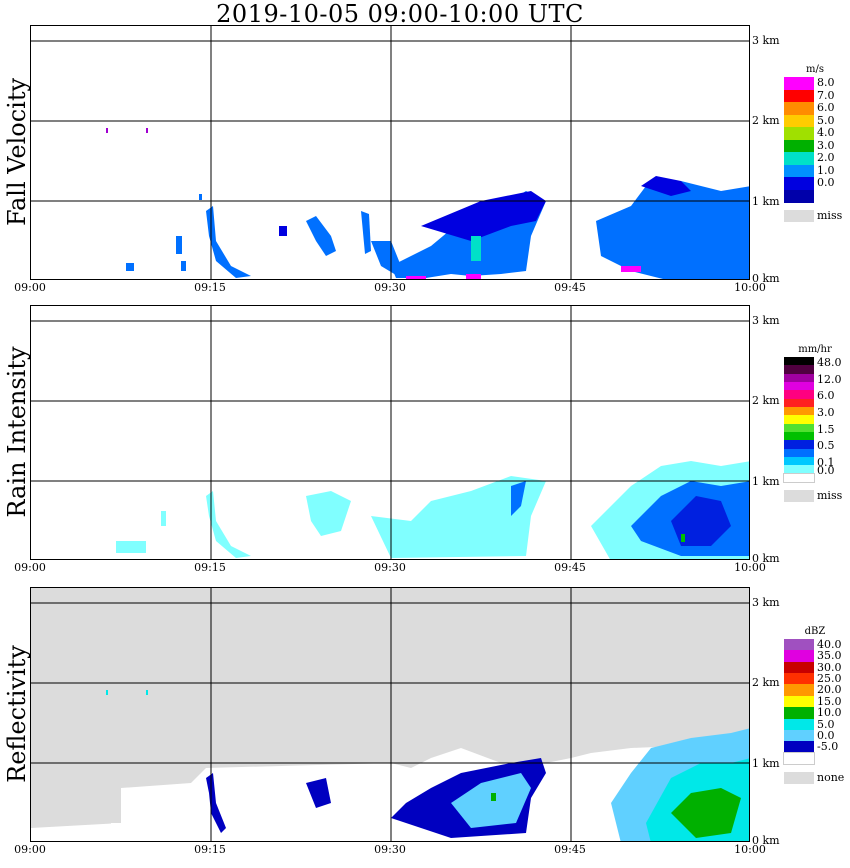  Describe the element at coordinates (17, 714) in the screenshot. I see `y-axis-label: Reflectivity` at that location.